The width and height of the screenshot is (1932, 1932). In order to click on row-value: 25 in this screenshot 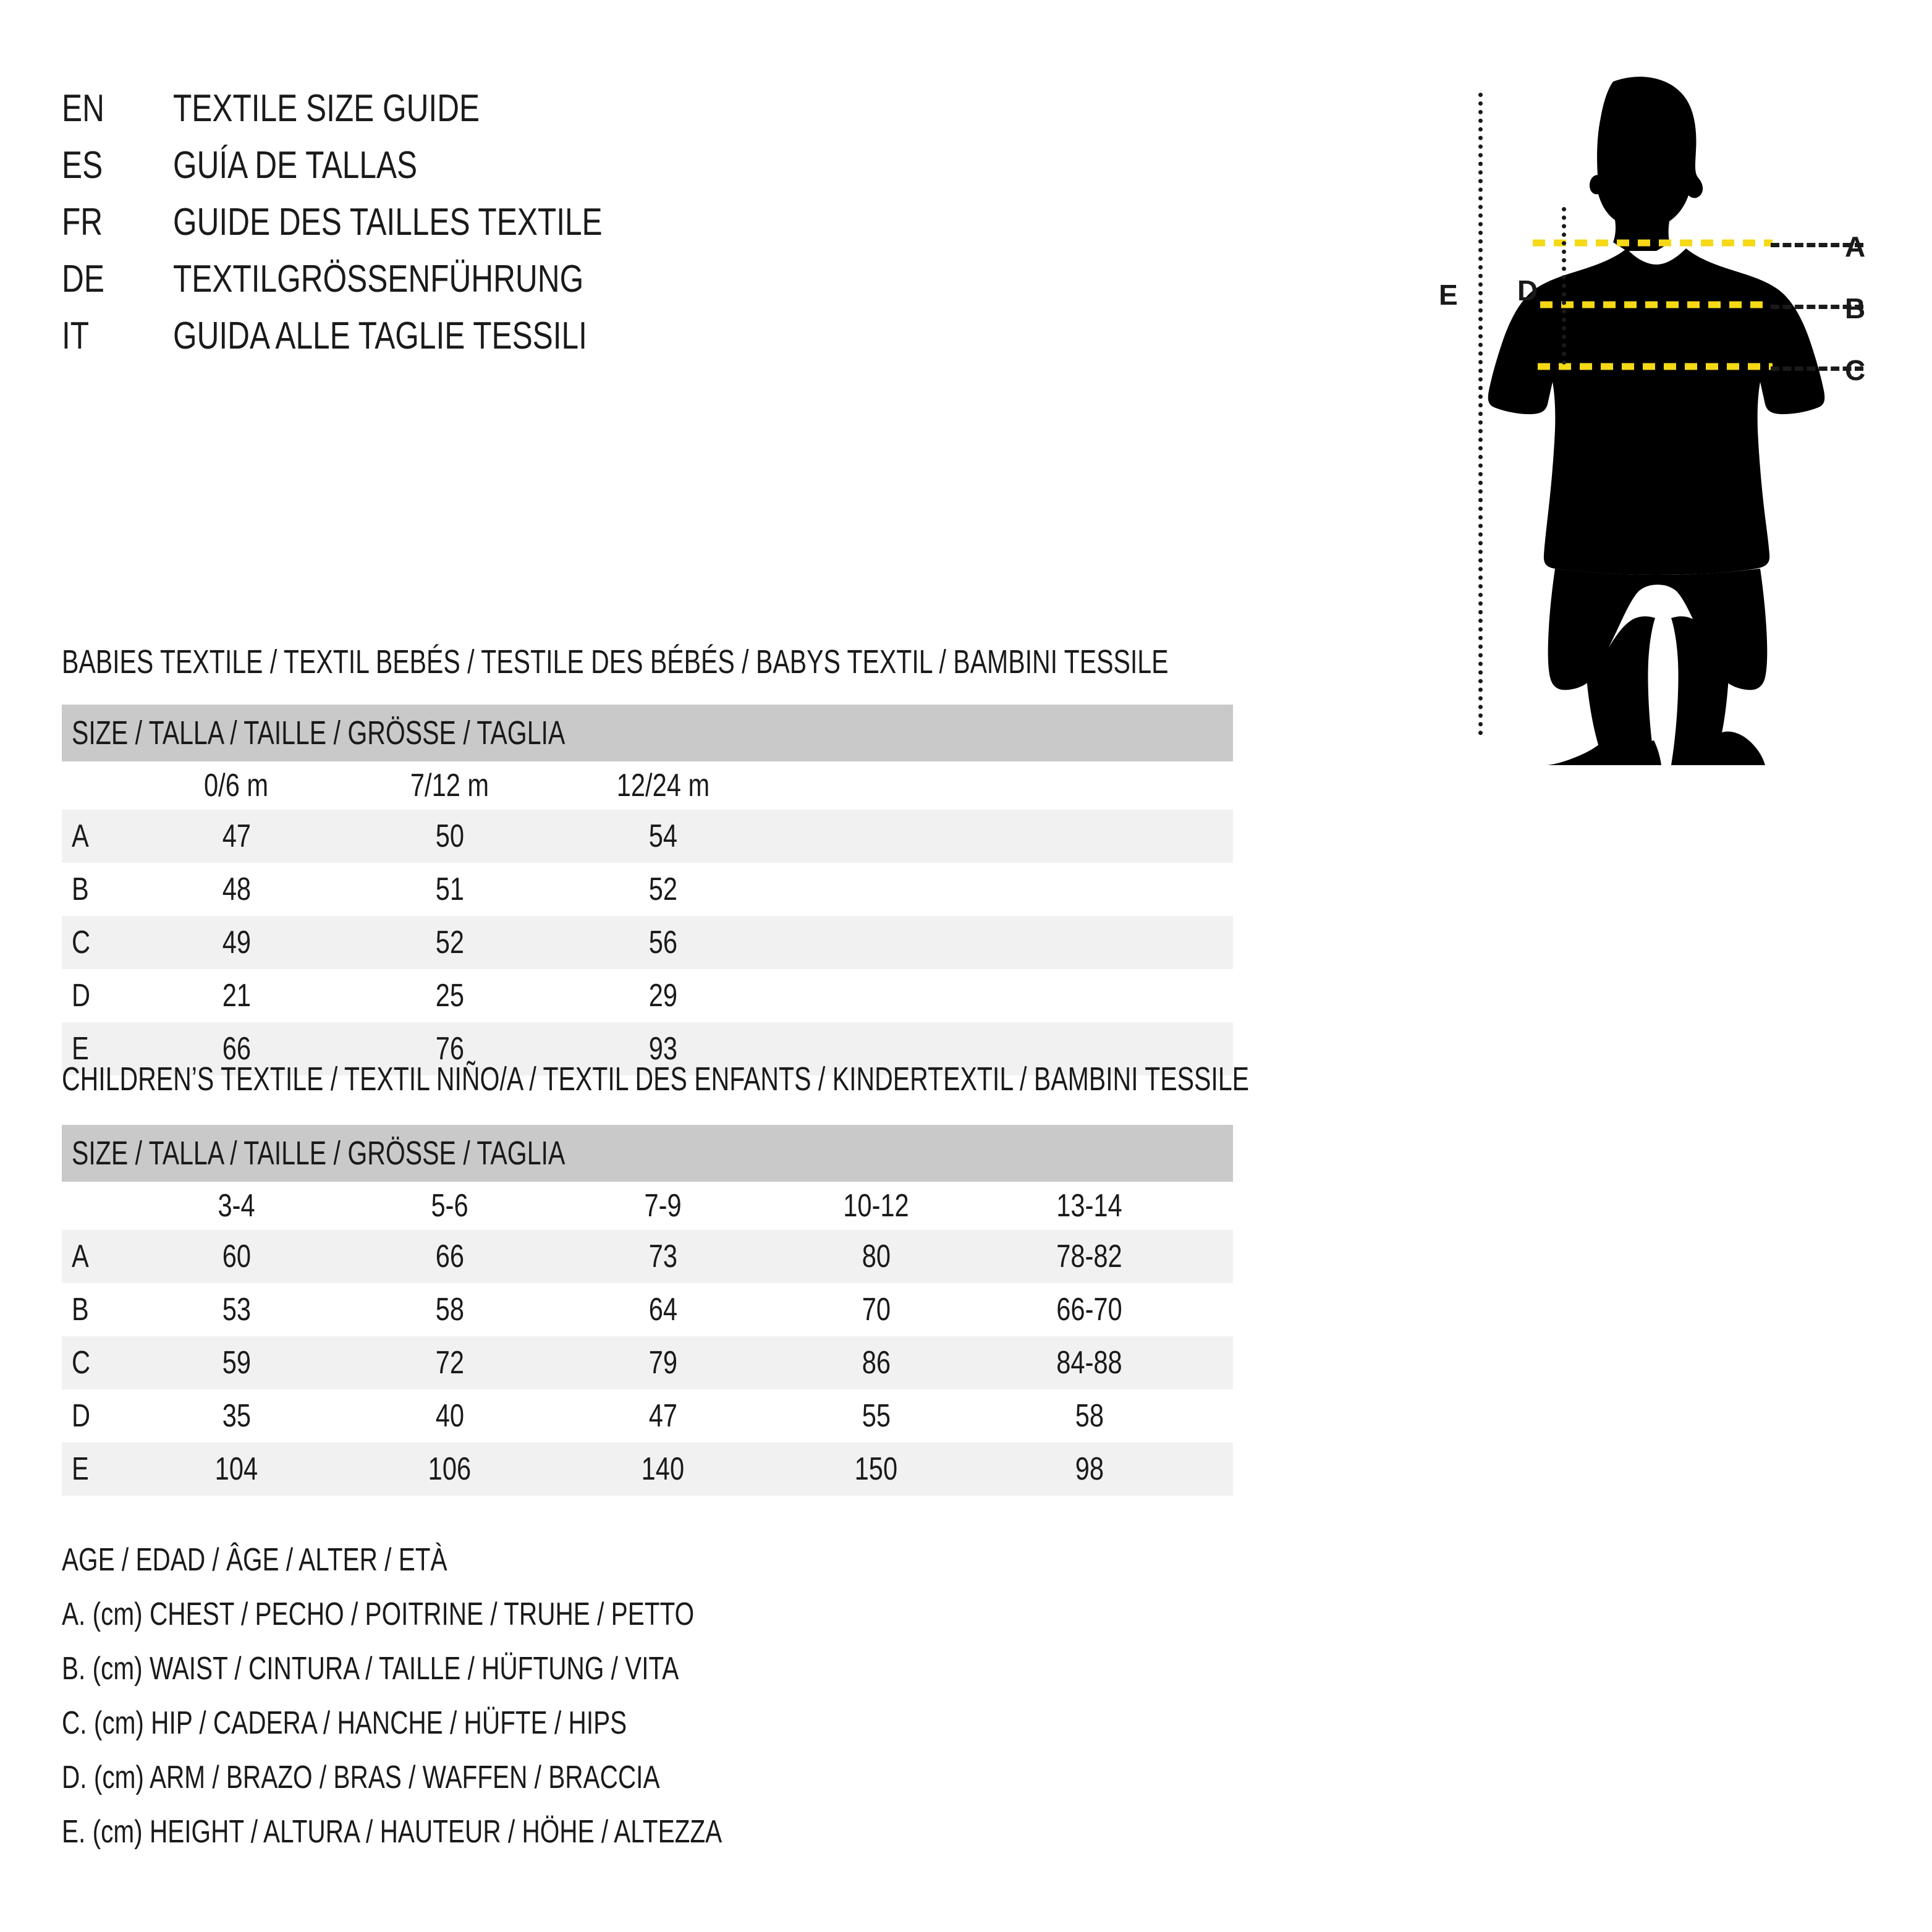, I will do `click(449, 996)`.